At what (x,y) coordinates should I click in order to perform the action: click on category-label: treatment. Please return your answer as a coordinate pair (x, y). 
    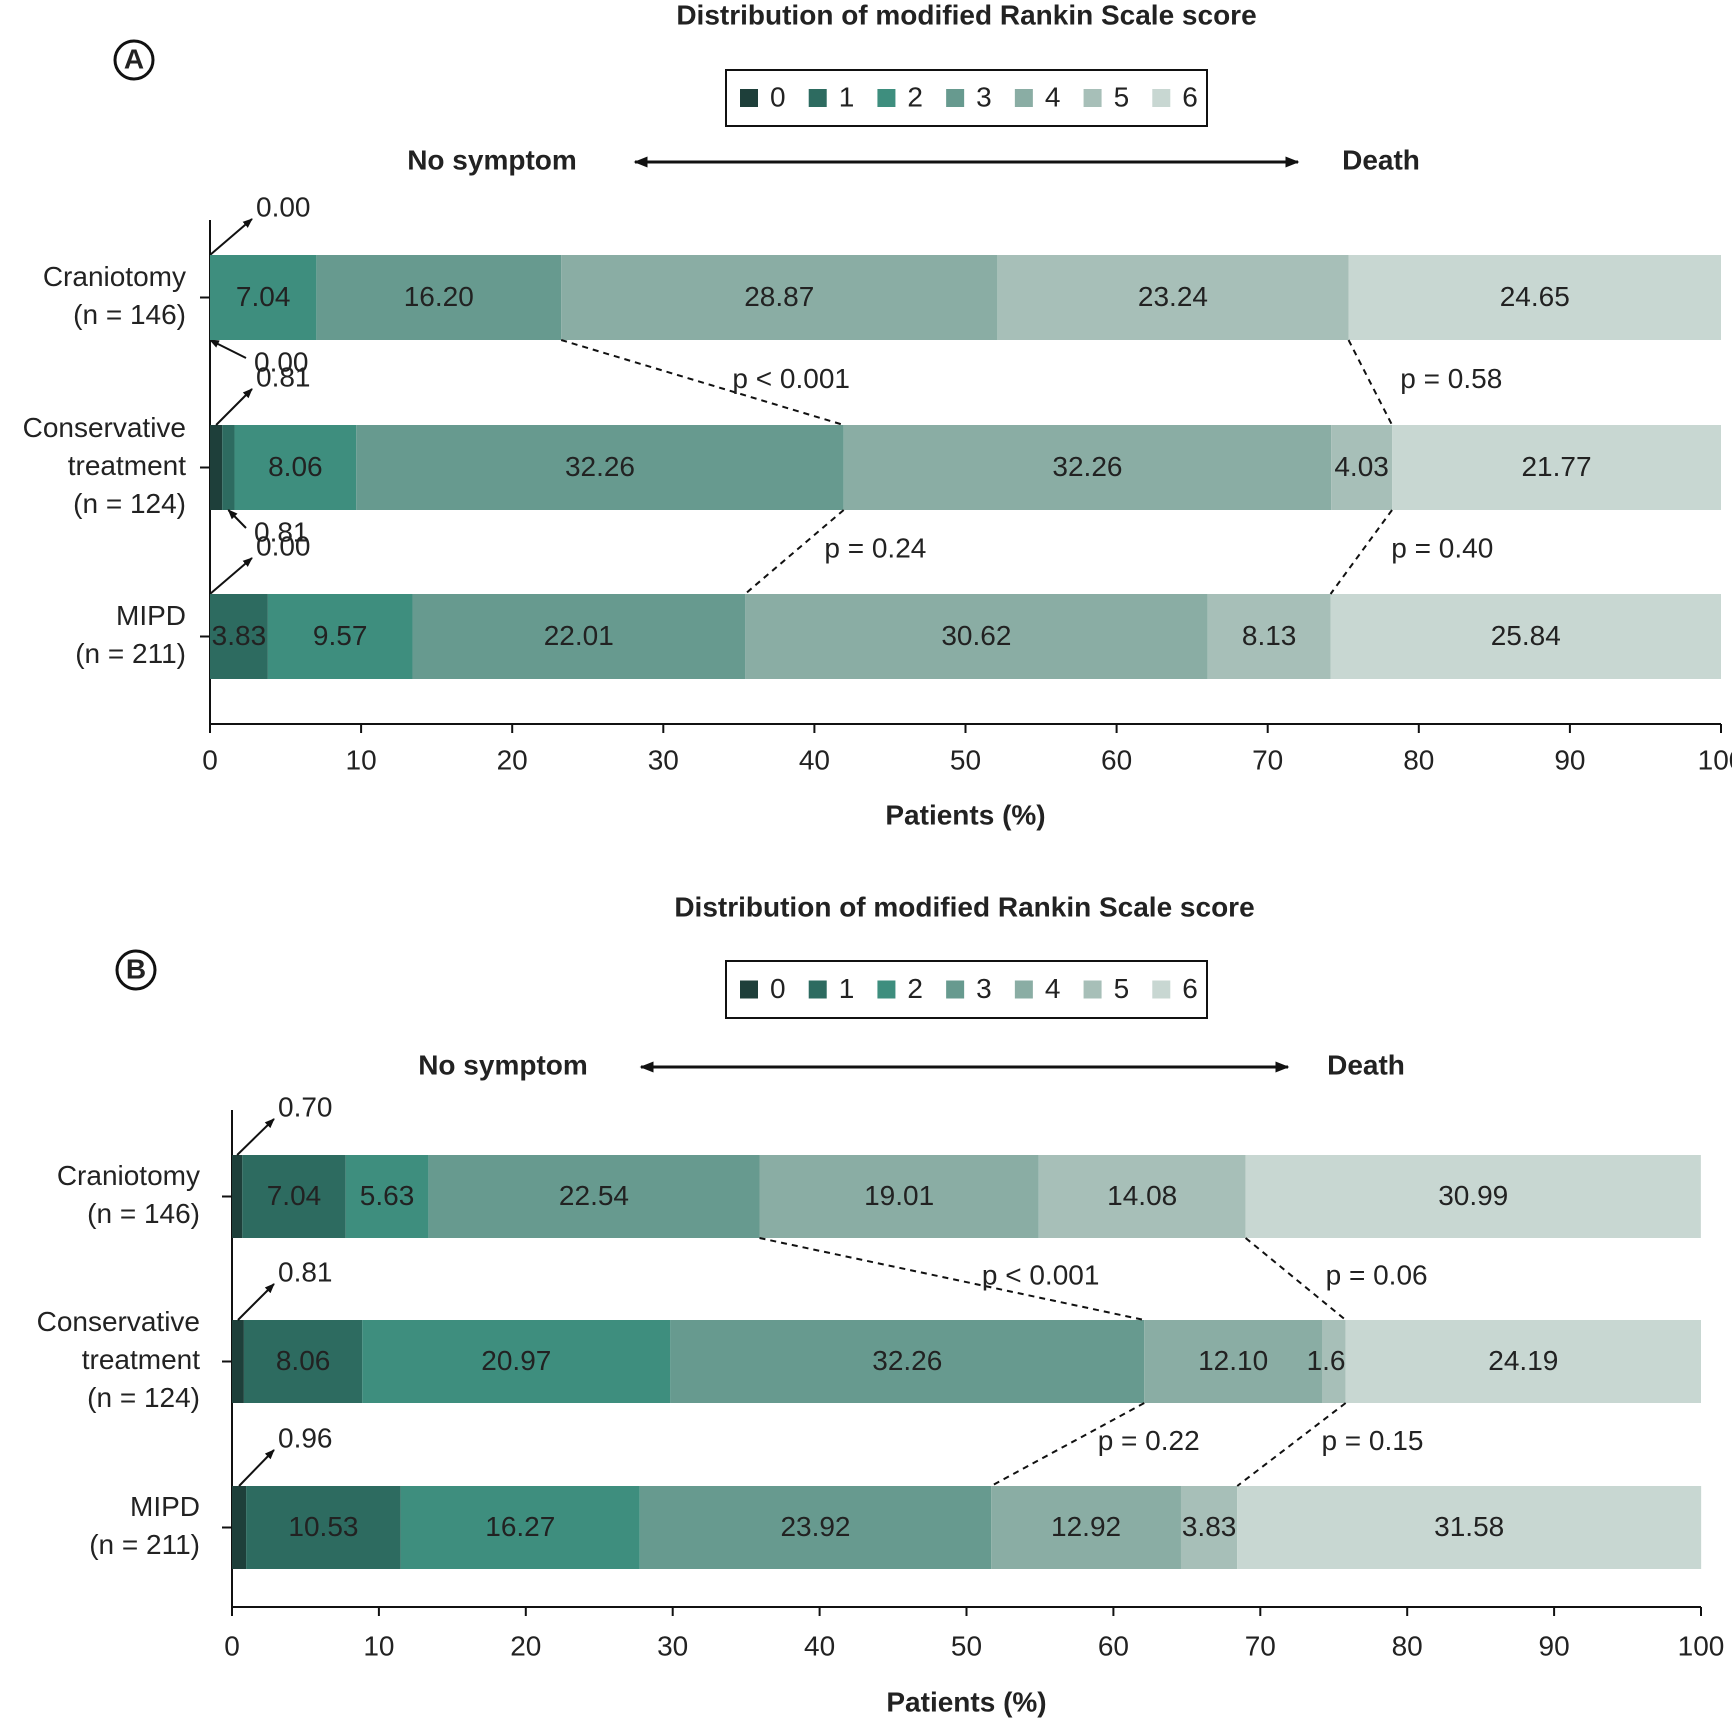
    Looking at the image, I should click on (141, 1359).